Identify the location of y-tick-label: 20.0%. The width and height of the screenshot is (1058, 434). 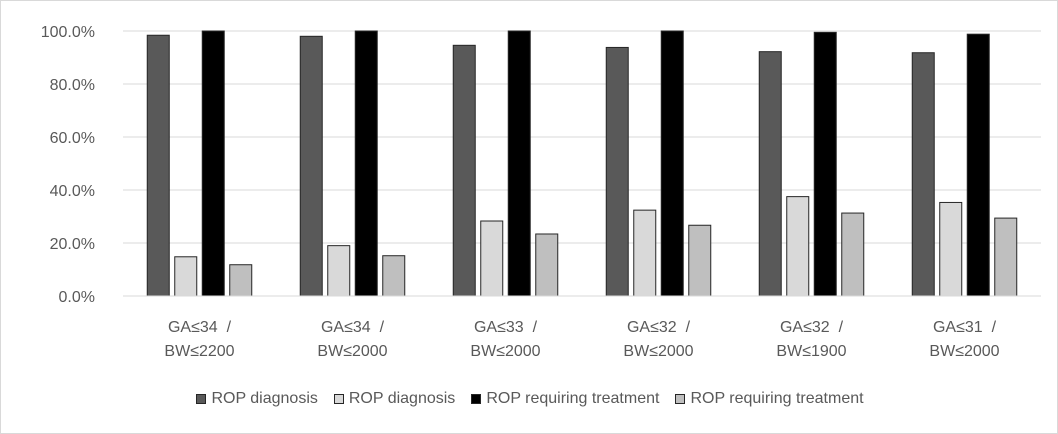
(72, 244).